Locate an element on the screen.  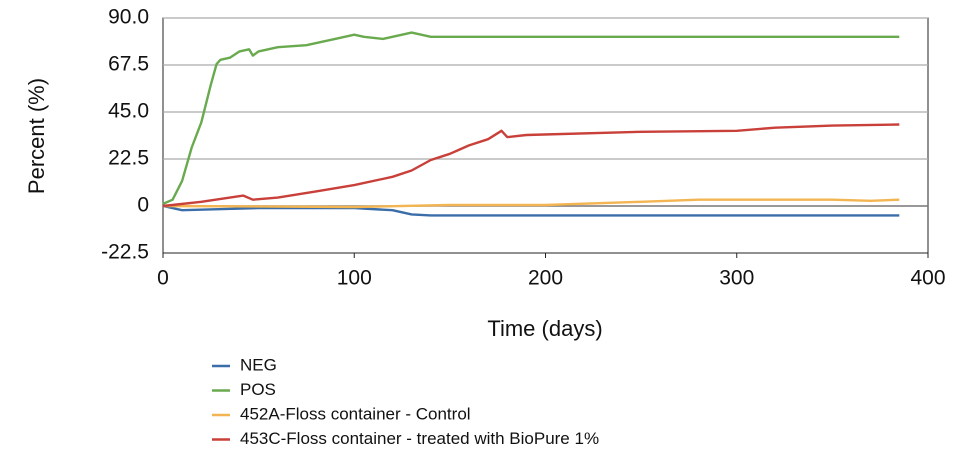
x-axis-label: Time (days) is located at coordinates (544, 328).